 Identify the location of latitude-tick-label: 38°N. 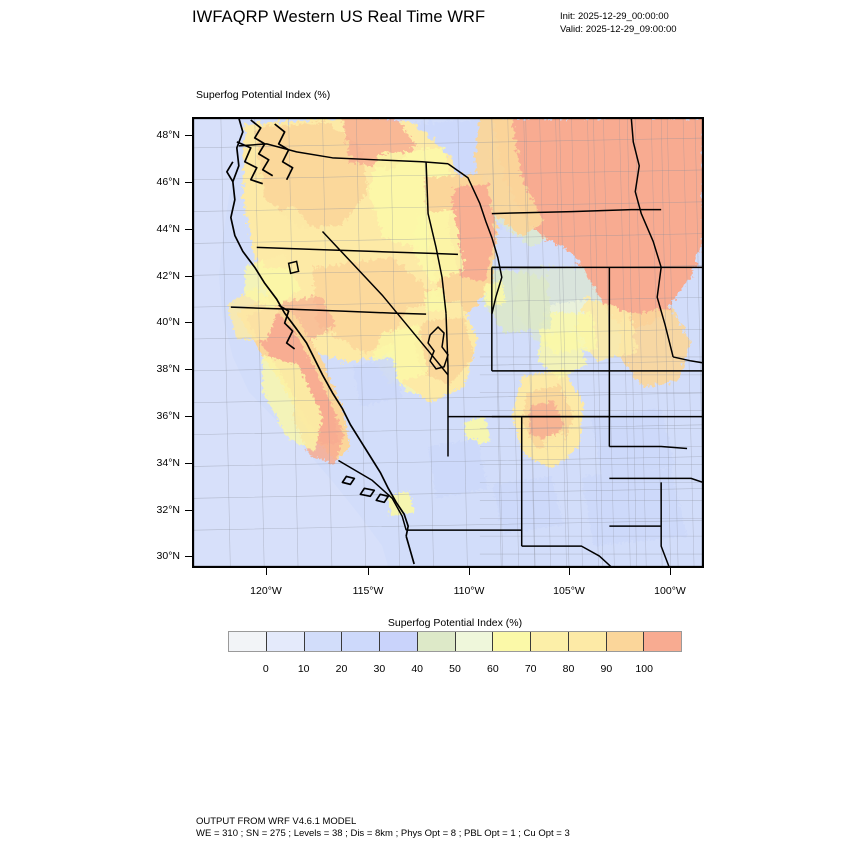
(168, 369).